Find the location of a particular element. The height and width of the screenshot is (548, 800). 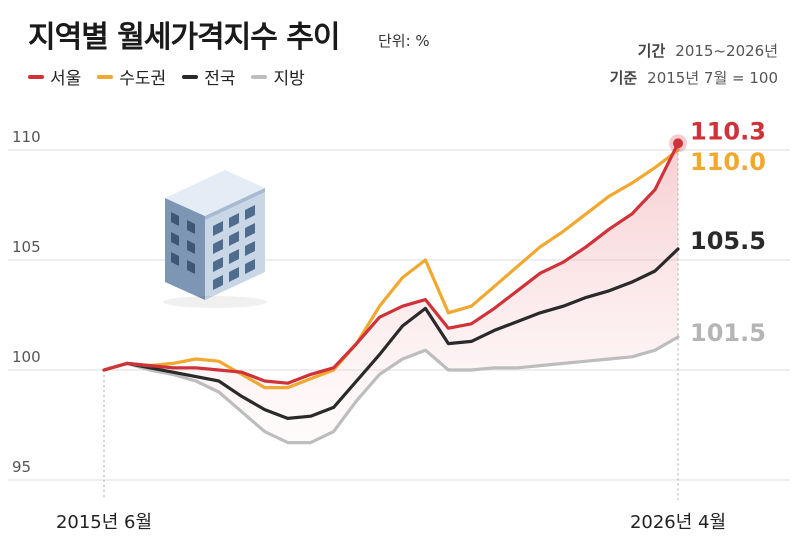

period-value: 2015~2026년 is located at coordinates (726, 51).